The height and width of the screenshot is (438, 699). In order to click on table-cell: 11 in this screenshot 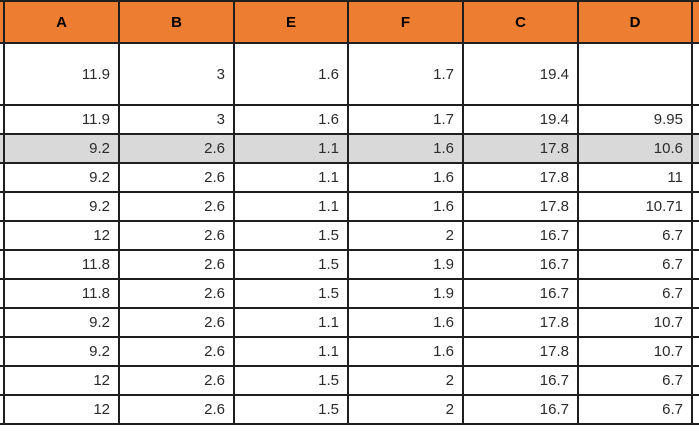, I will do `click(635, 177)`.